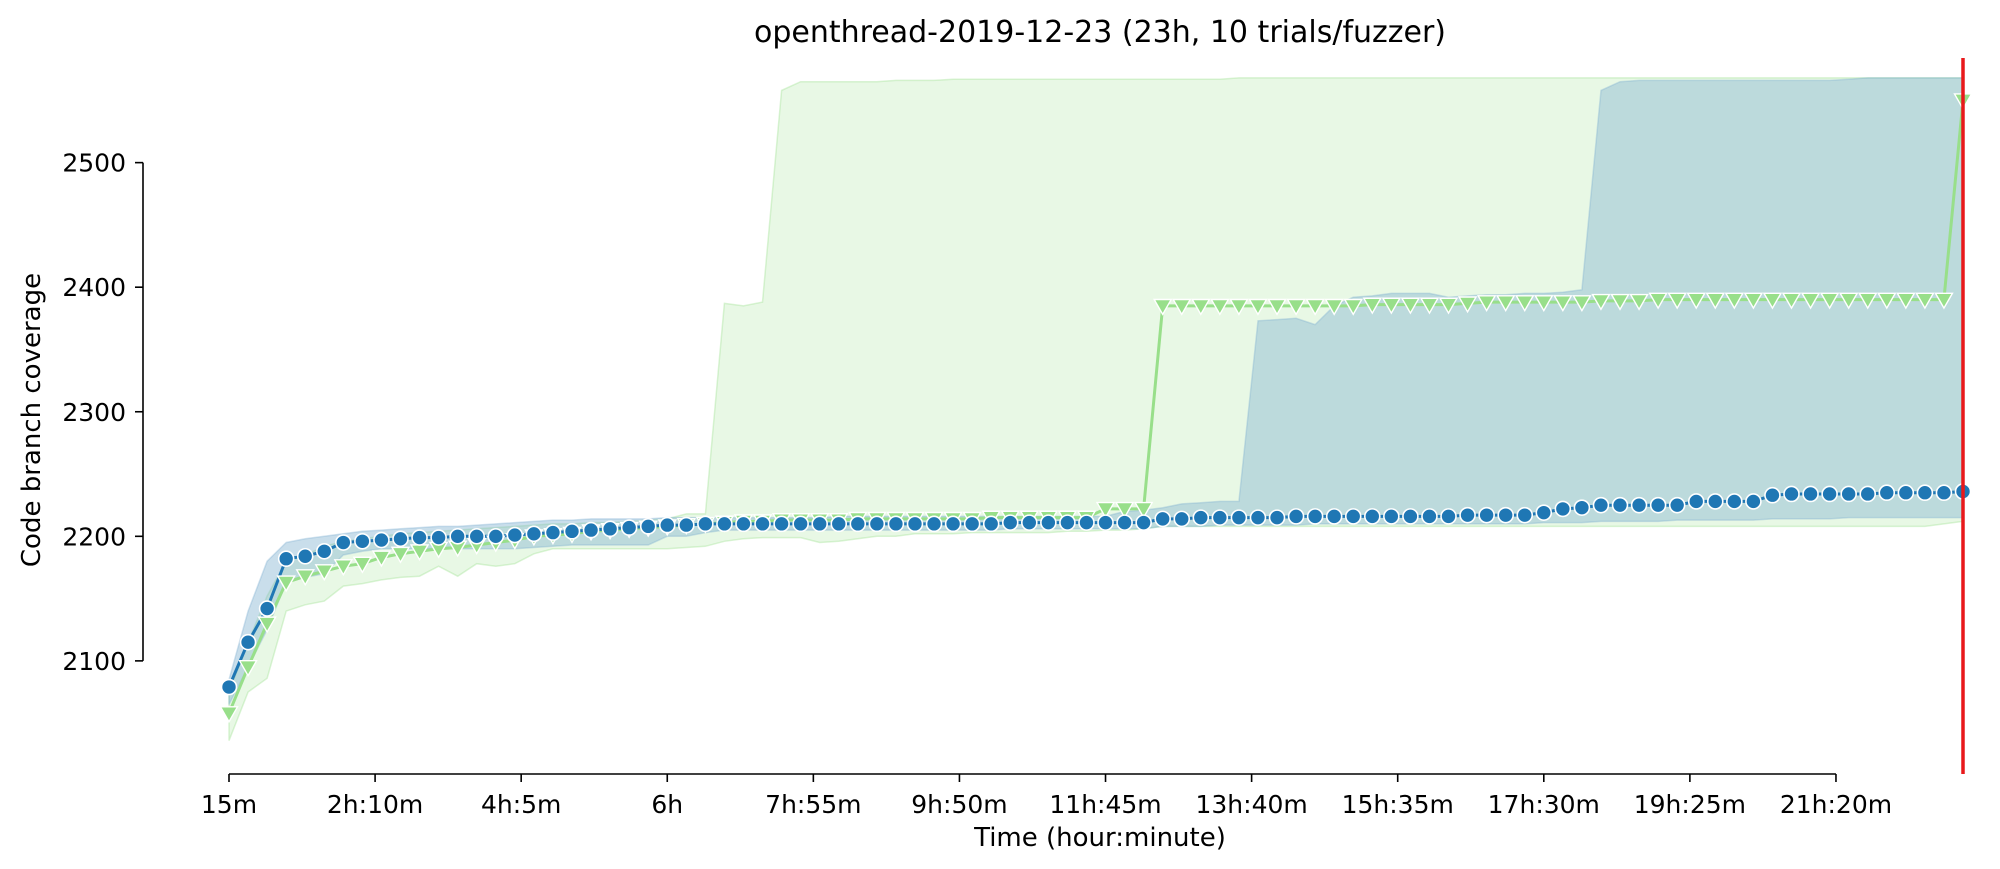  What do you see at coordinates (94, 163) in the screenshot?
I see `y-tick-label: 2500` at bounding box center [94, 163].